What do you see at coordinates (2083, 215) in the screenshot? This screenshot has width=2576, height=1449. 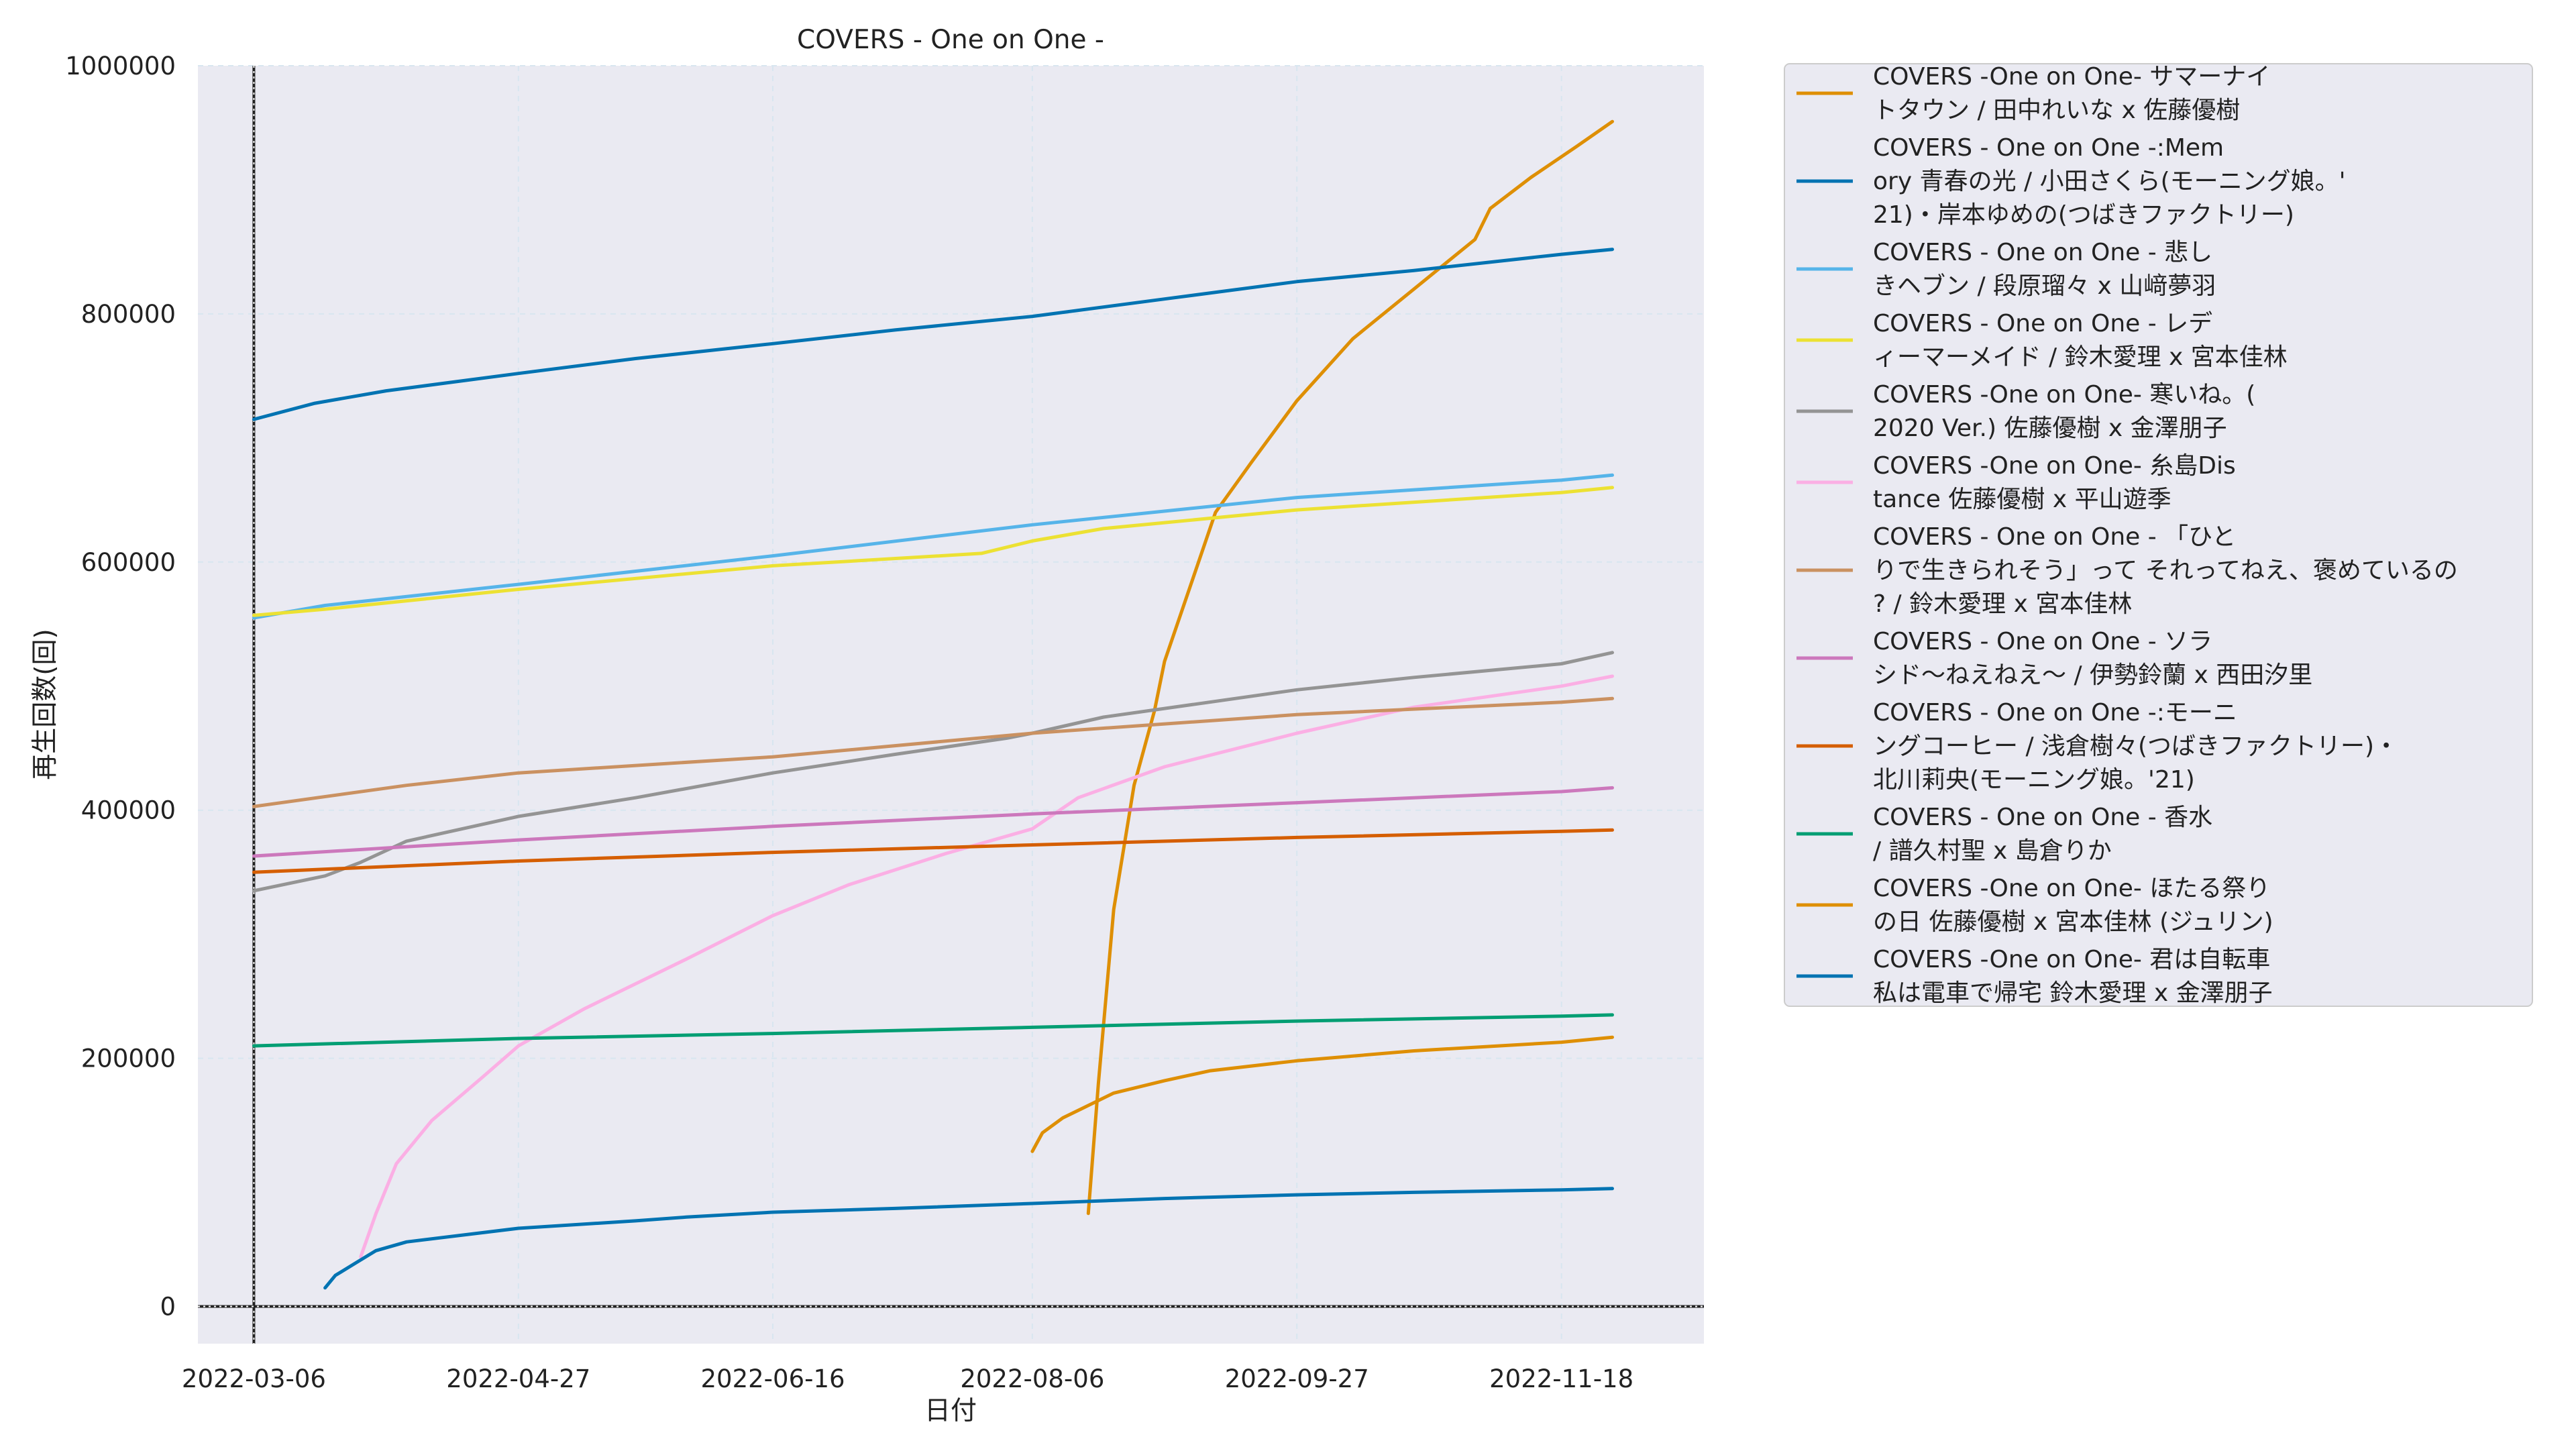 I see `legend-label-2-line-3: 21)・岸本ゆめの(つばきファクトリー)` at bounding box center [2083, 215].